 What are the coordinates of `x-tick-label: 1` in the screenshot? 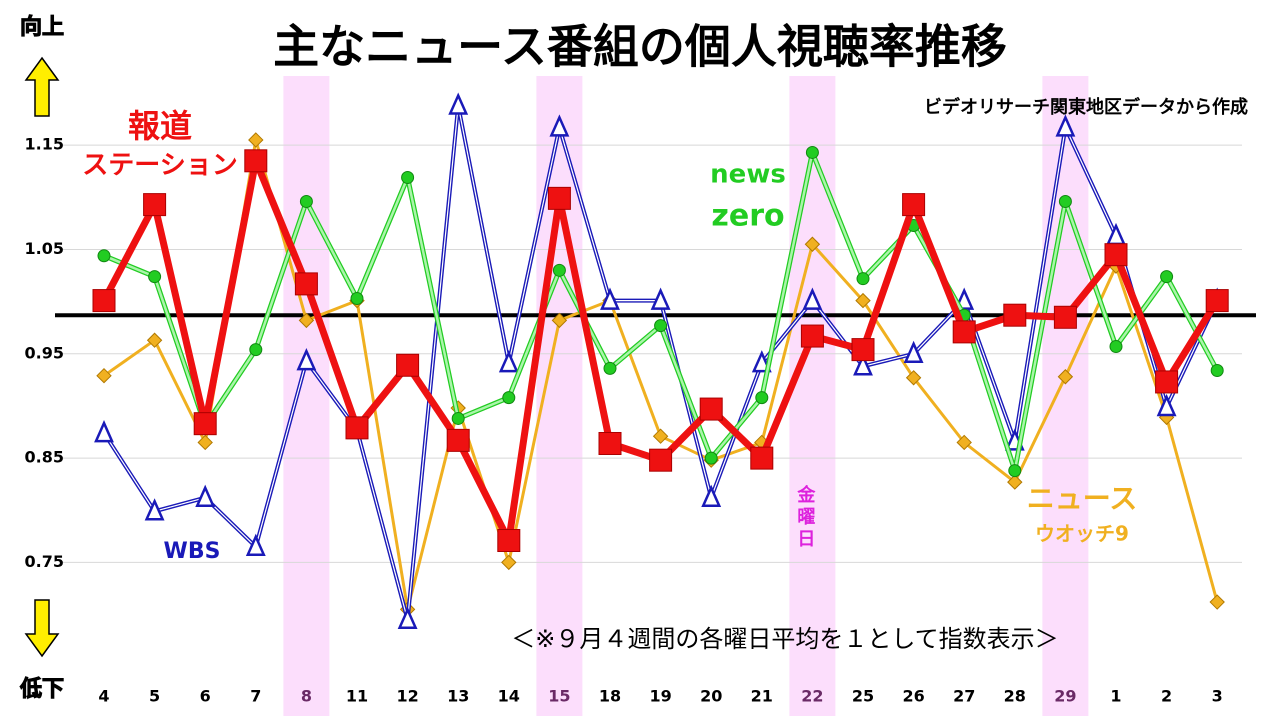 It's located at (1115, 696).